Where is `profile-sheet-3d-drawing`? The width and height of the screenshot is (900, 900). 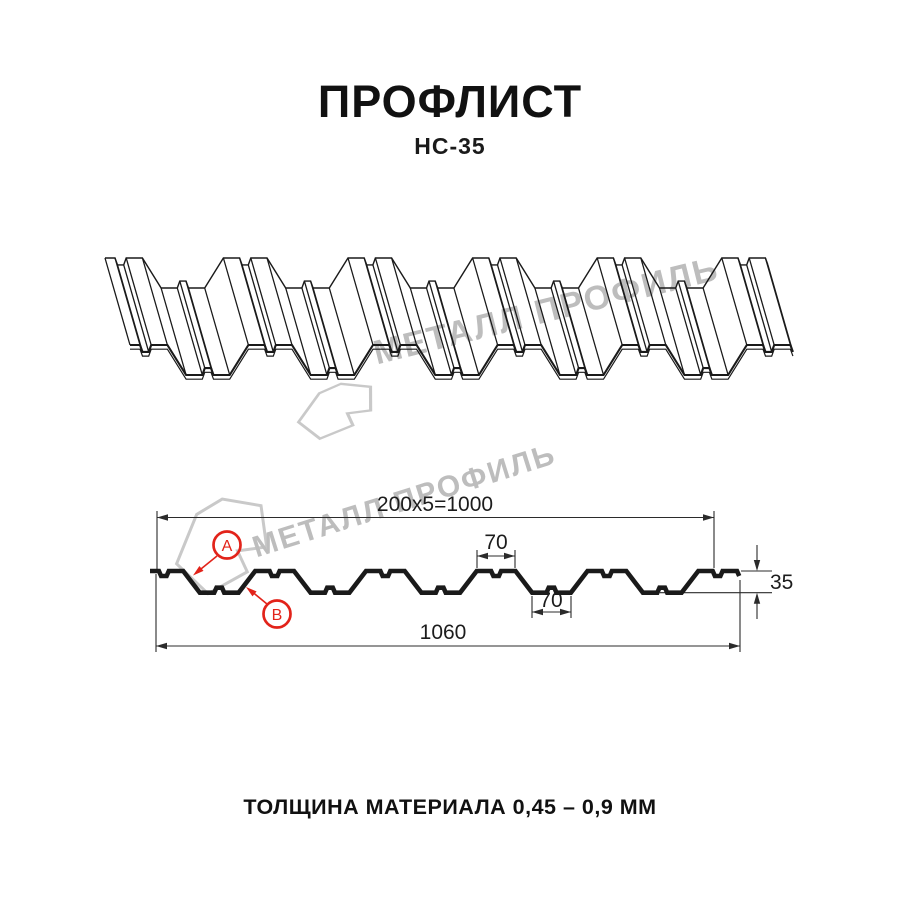 profile-sheet-3d-drawing is located at coordinates (449, 318).